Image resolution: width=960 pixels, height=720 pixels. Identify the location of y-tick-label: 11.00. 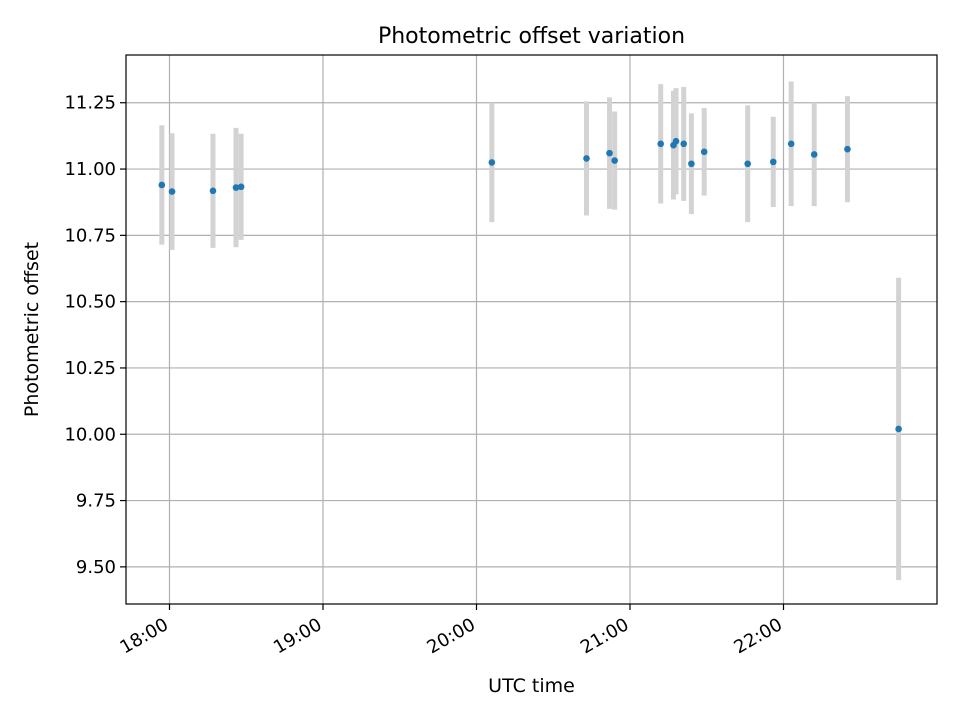
(90, 169).